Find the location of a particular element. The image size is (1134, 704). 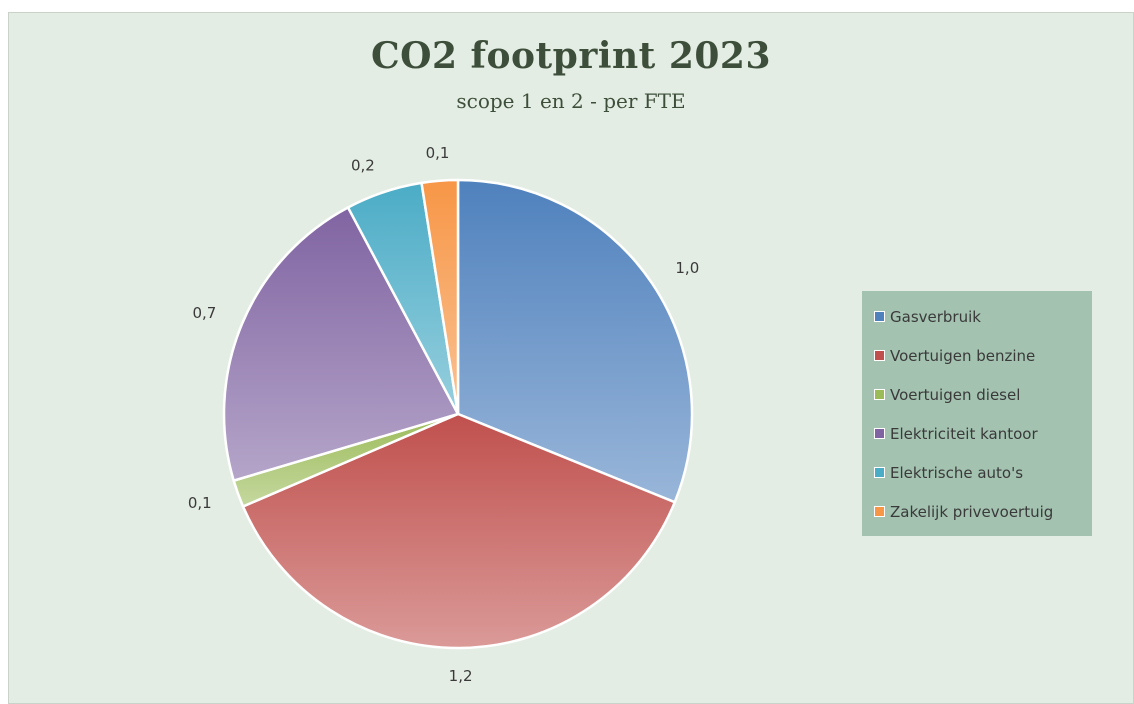

legend-label: Voertuigen benzine is located at coordinates (963, 355).